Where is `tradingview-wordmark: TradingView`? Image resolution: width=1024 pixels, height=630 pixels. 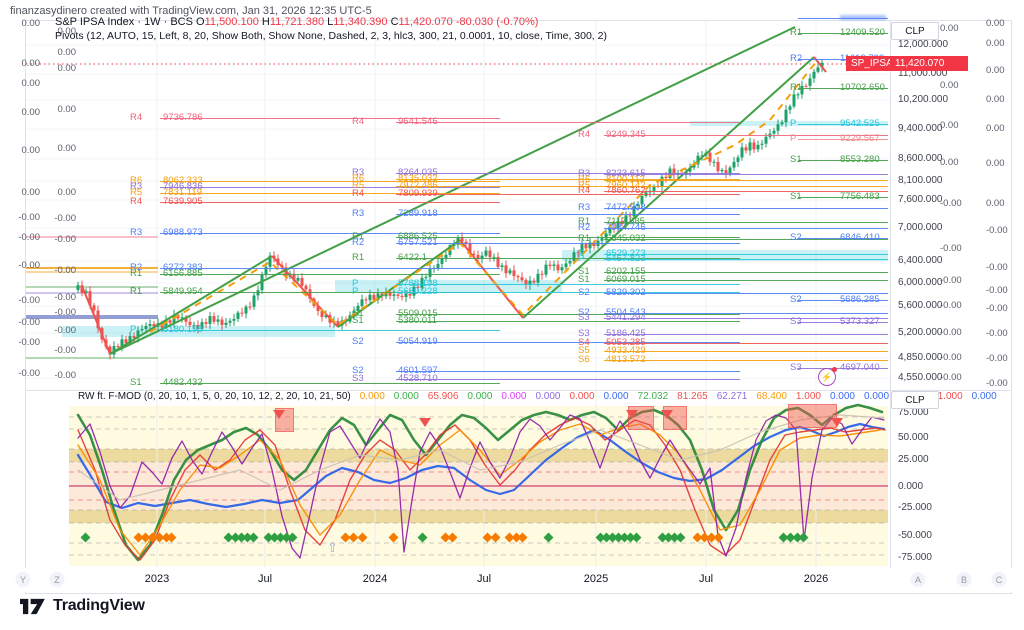 tradingview-wordmark: TradingView is located at coordinates (99, 605).